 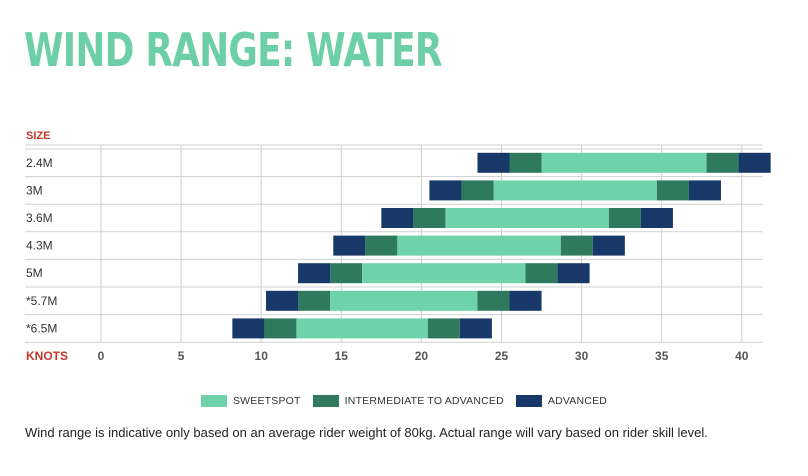 What do you see at coordinates (582, 356) in the screenshot?
I see `x-tick-label: 30` at bounding box center [582, 356].